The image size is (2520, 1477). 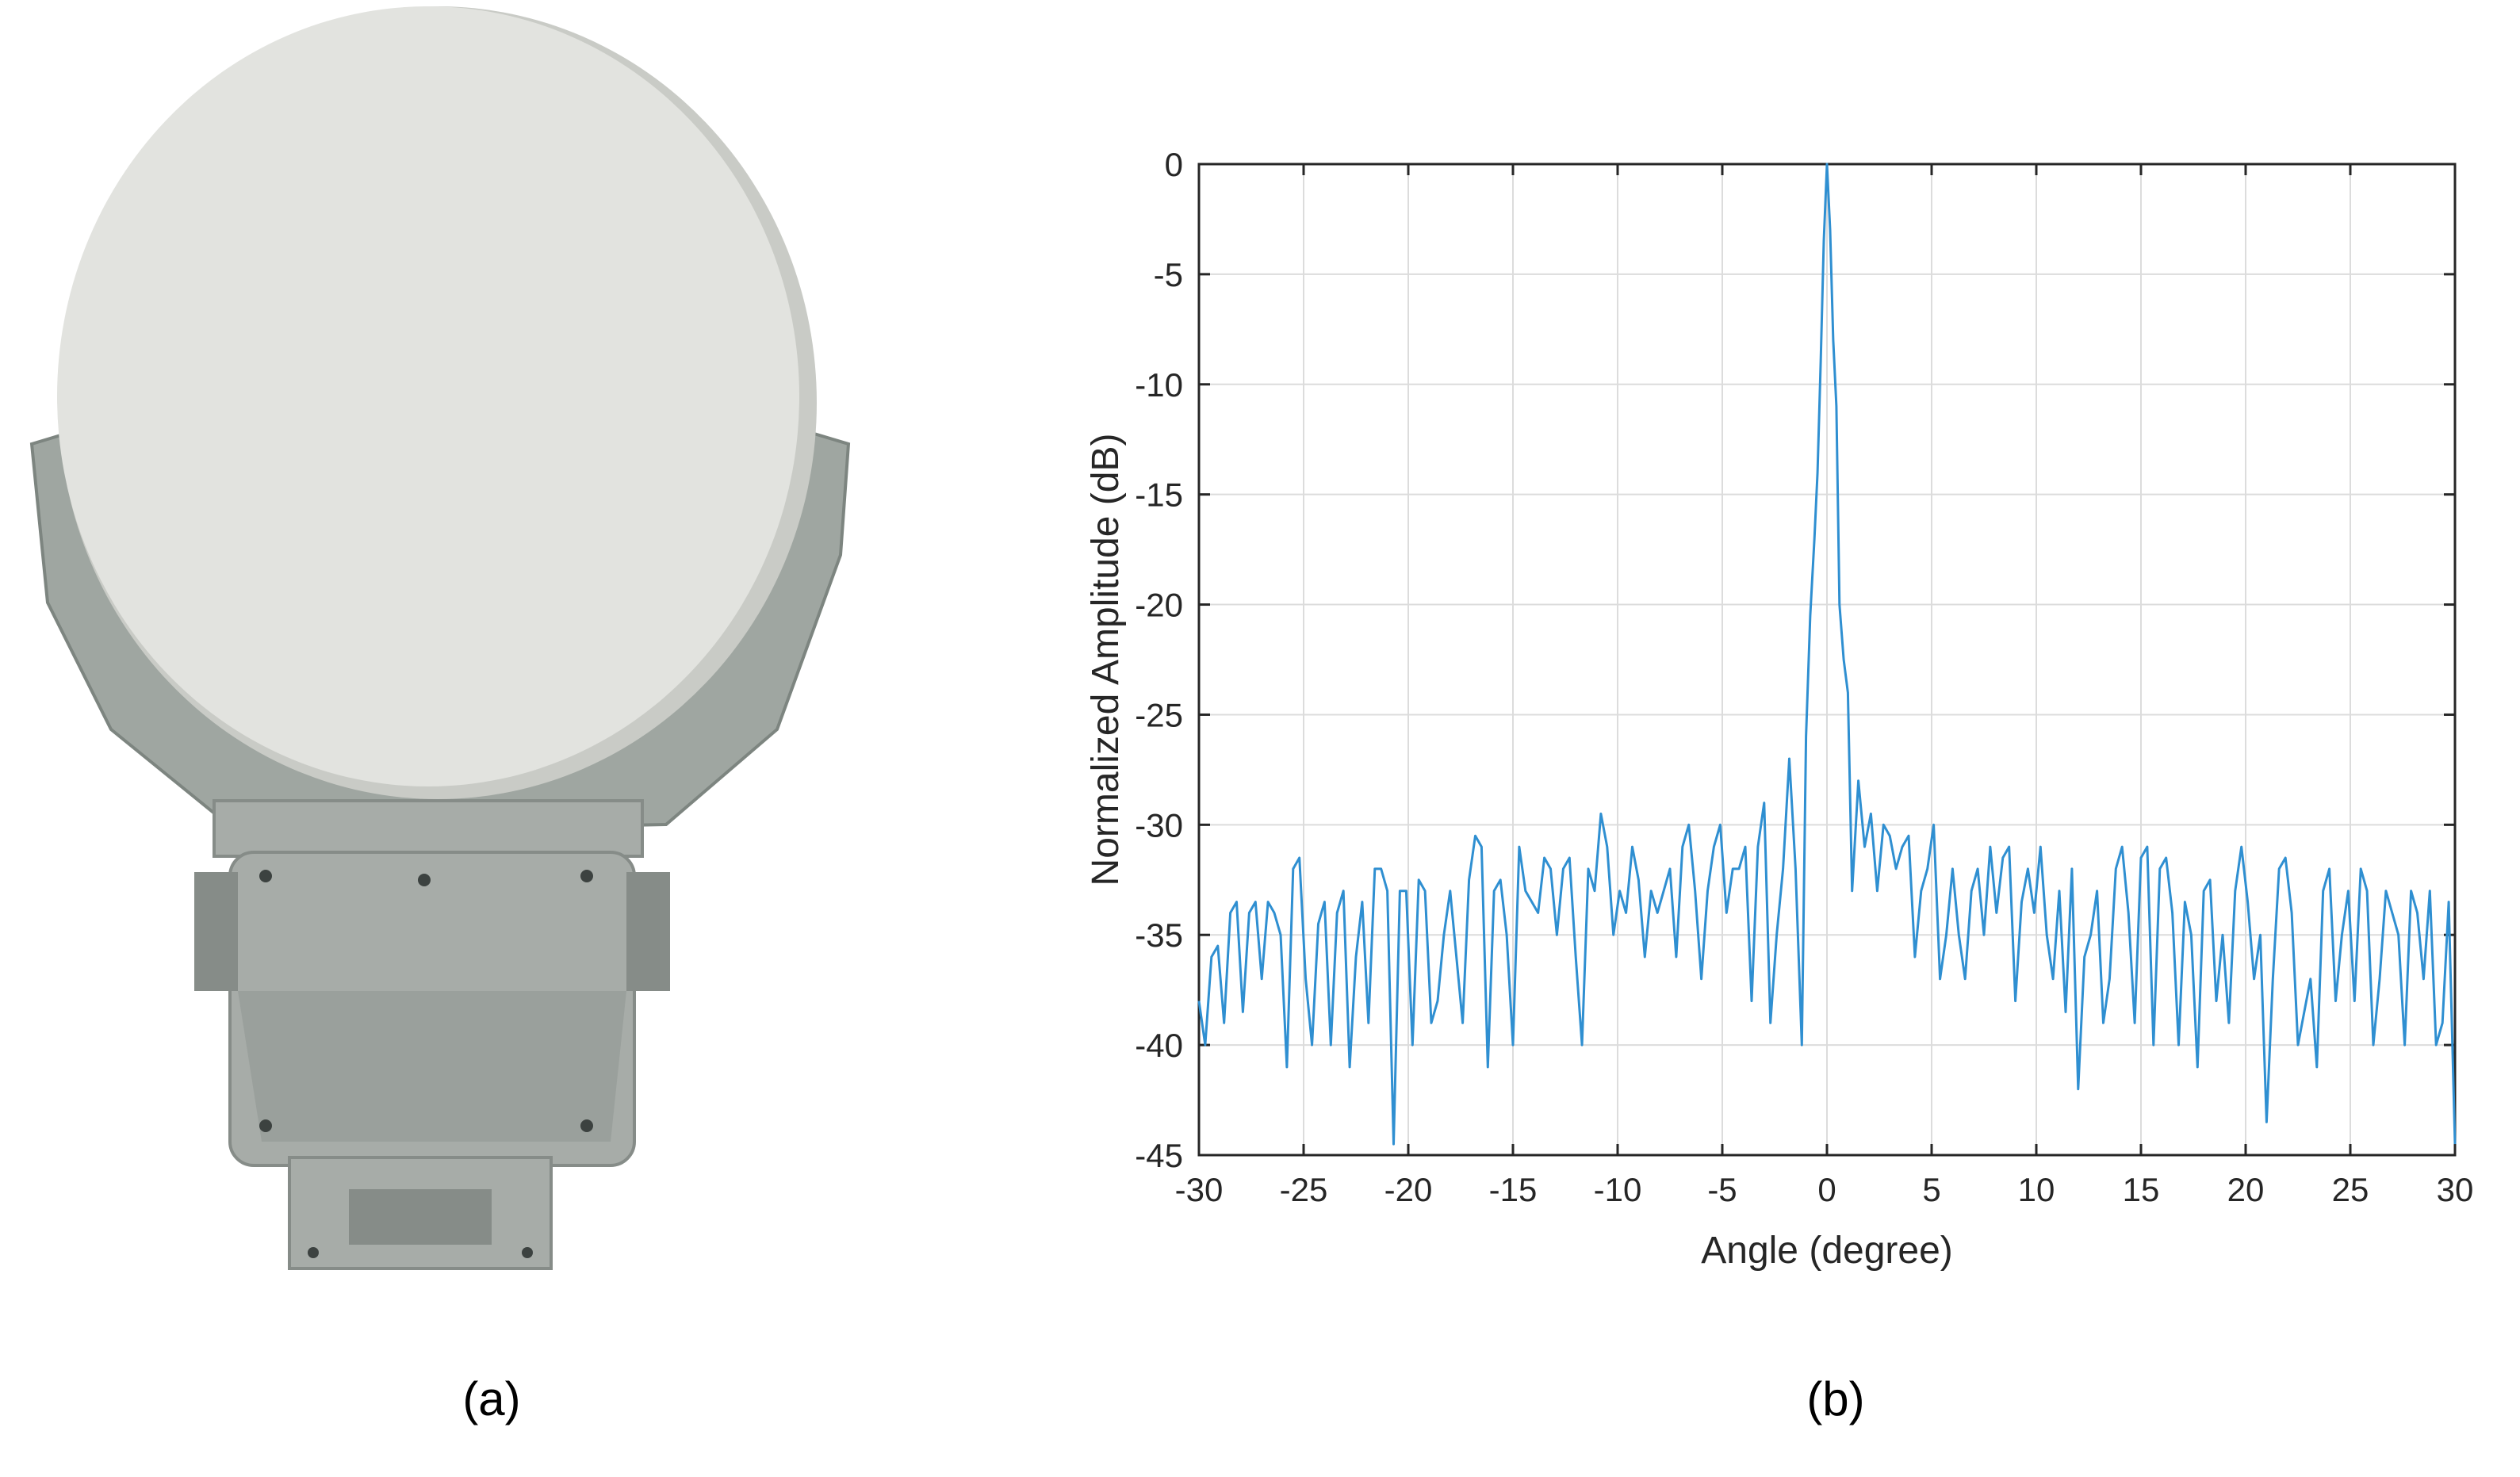 What do you see at coordinates (2455, 1189) in the screenshot?
I see `x-tick-label: 30` at bounding box center [2455, 1189].